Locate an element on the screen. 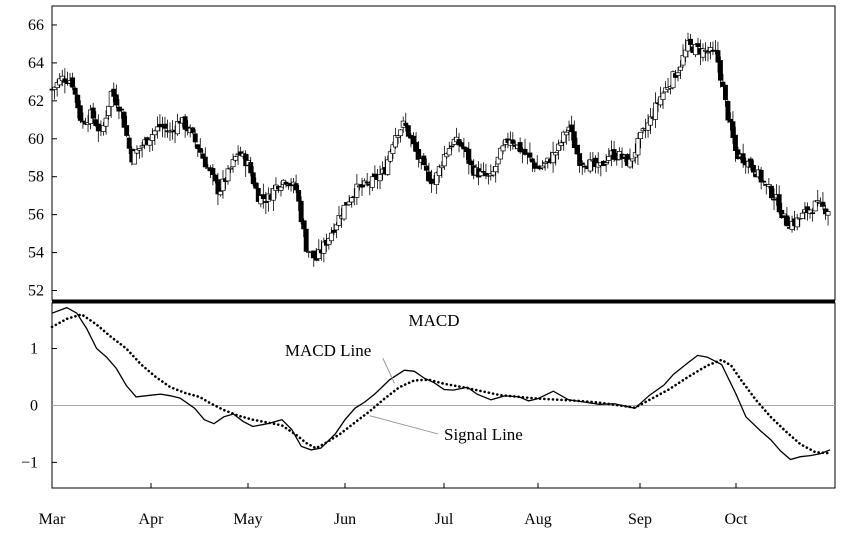 Image resolution: width=842 pixels, height=534 pixels. price-y-tick-label: 58 is located at coordinates (36, 177).